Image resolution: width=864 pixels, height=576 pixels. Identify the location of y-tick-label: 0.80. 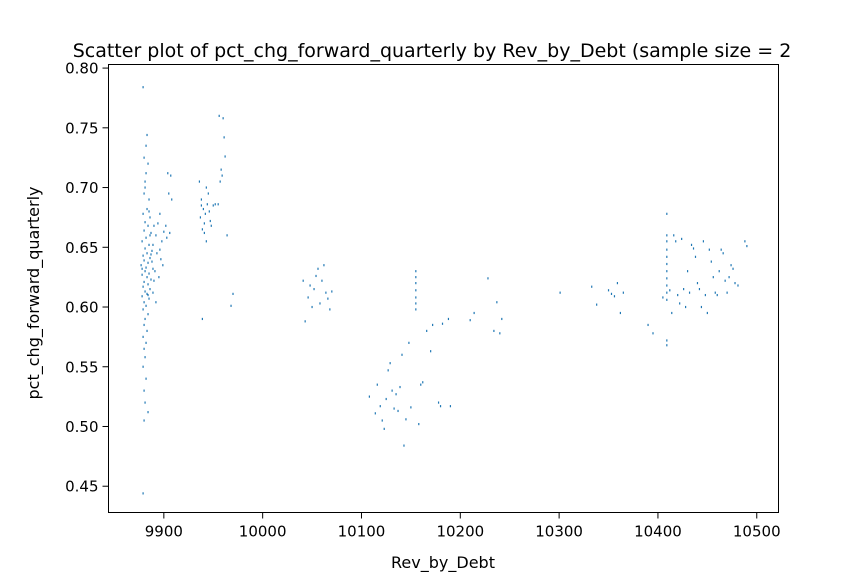
(81, 69).